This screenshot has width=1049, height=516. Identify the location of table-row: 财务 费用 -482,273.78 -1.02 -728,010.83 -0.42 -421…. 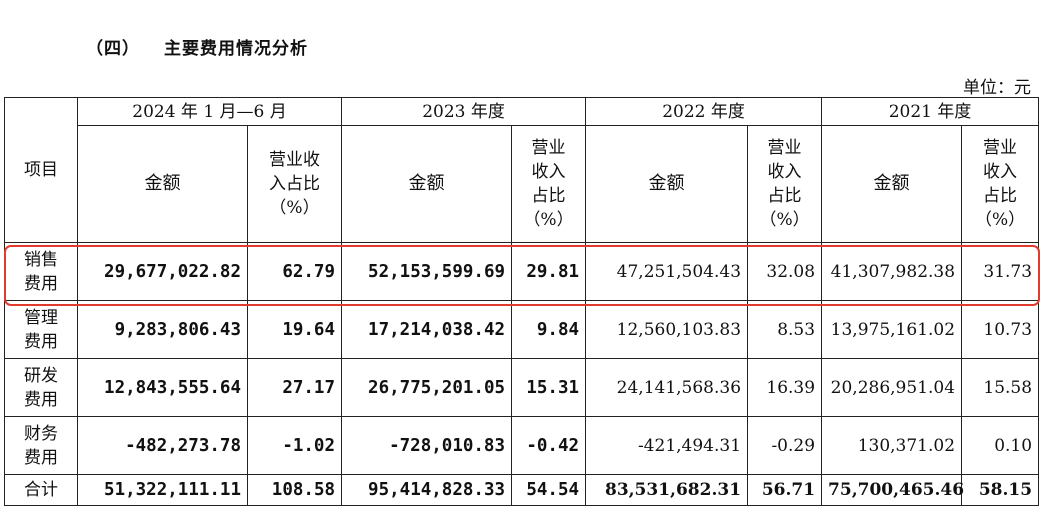
(522, 445).